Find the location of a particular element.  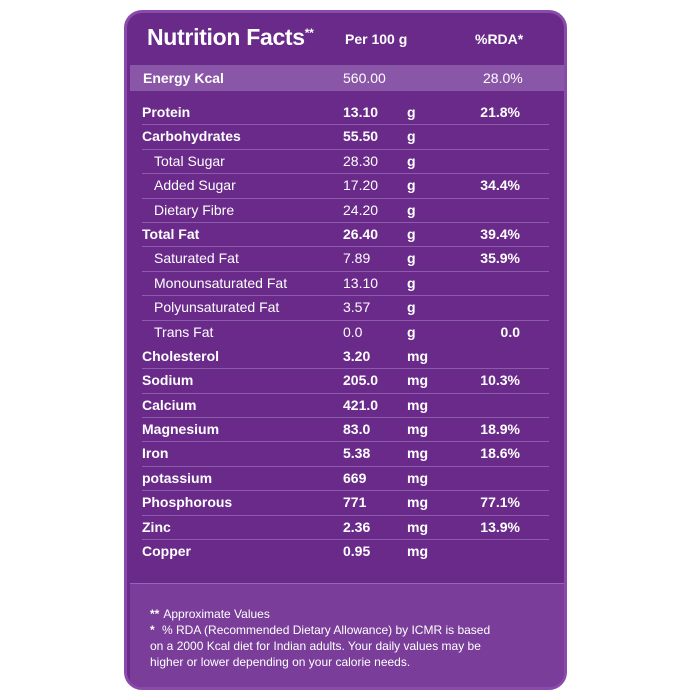

nutrient-row: Dietary Fibre 24.20 g is located at coordinates (345, 211).